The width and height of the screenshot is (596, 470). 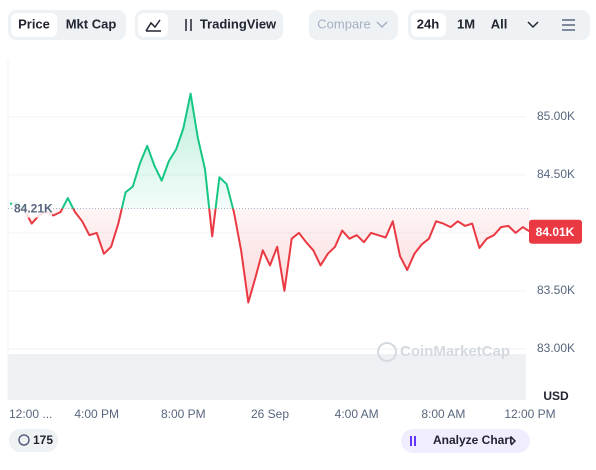 I want to click on y-tick-label: 83.50K, so click(x=556, y=290).